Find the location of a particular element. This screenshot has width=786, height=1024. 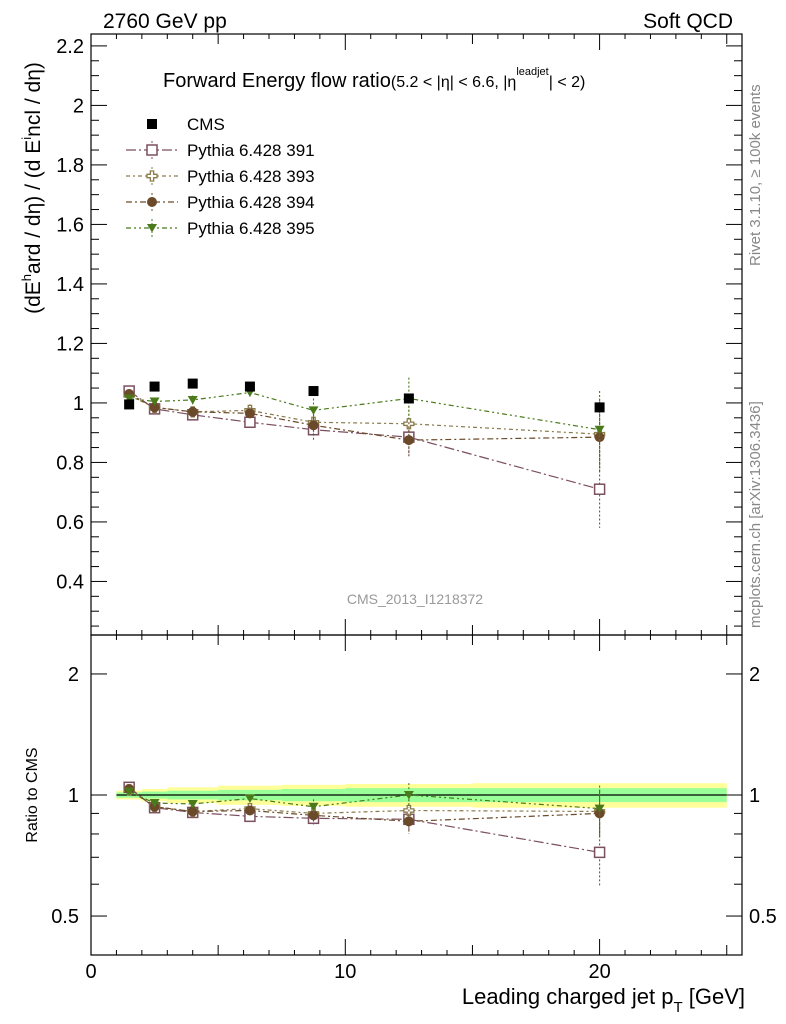

main-y-tick-label: 1.4 is located at coordinates (70, 285).